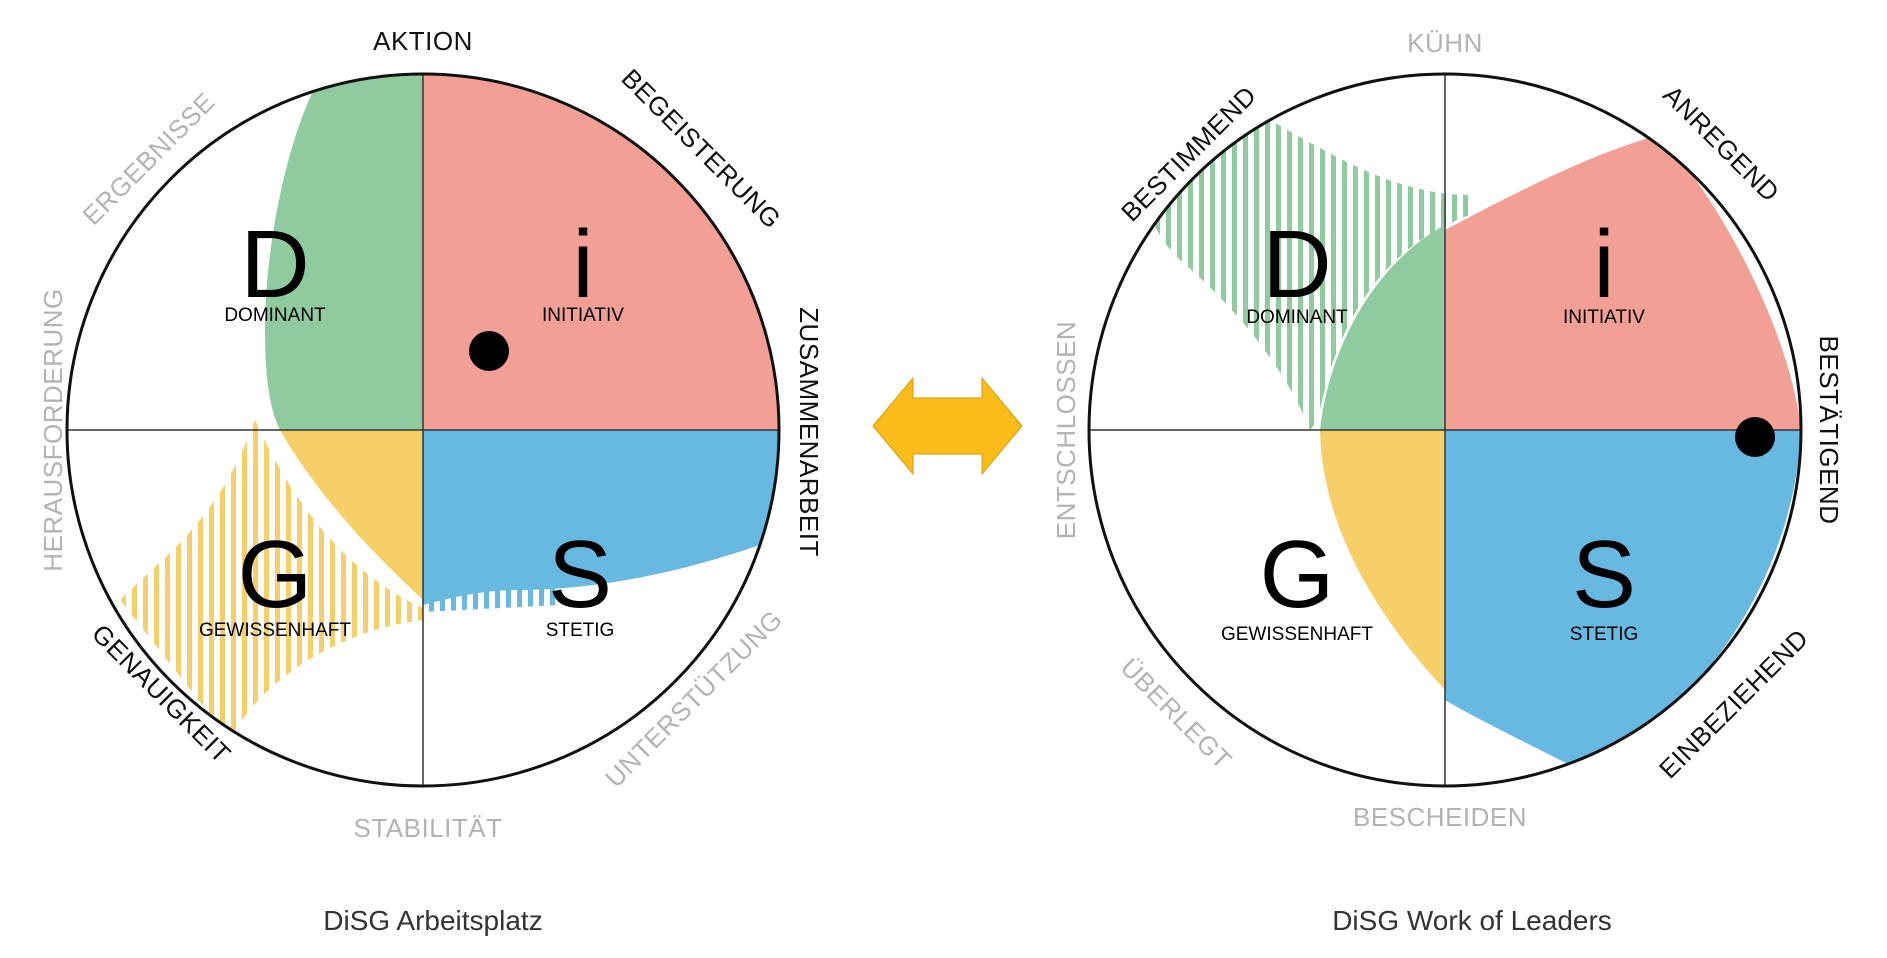 The image size is (1887, 958). Describe the element at coordinates (1440, 817) in the screenshot. I see `right-ring-bescheiden: BESCHEIDEN` at that location.